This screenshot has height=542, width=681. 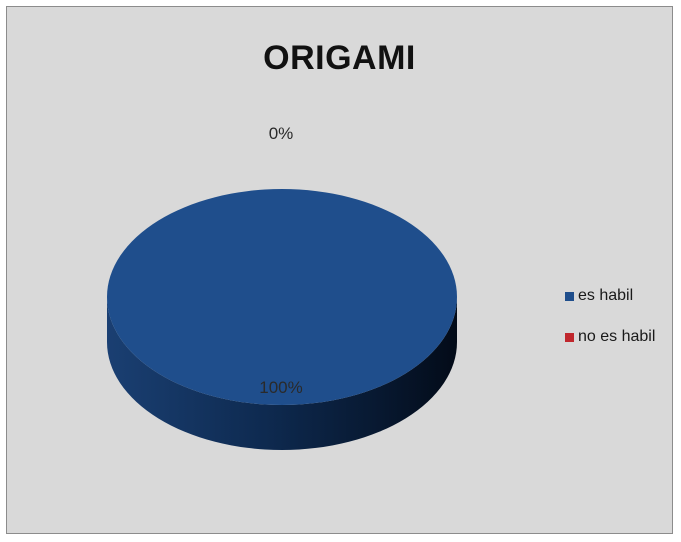 What do you see at coordinates (569, 337) in the screenshot?
I see `legend-swatch-no-es-habil` at bounding box center [569, 337].